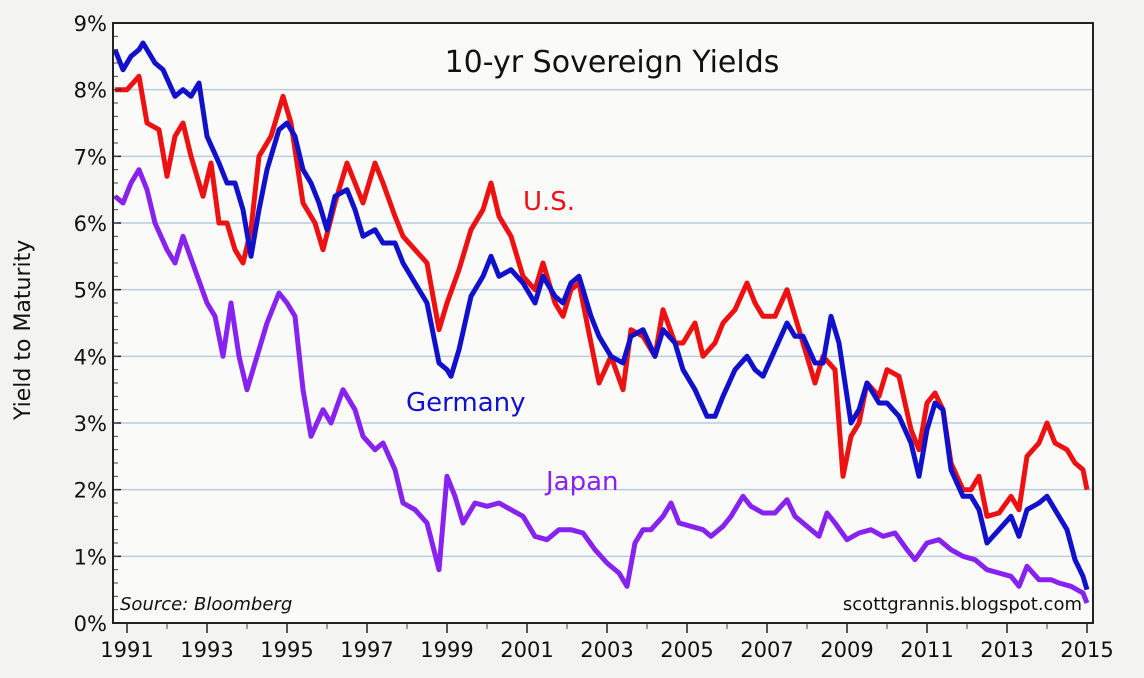 Image resolution: width=1144 pixels, height=678 pixels. Describe the element at coordinates (1086, 650) in the screenshot. I see `x-tick-label: 2015` at that location.